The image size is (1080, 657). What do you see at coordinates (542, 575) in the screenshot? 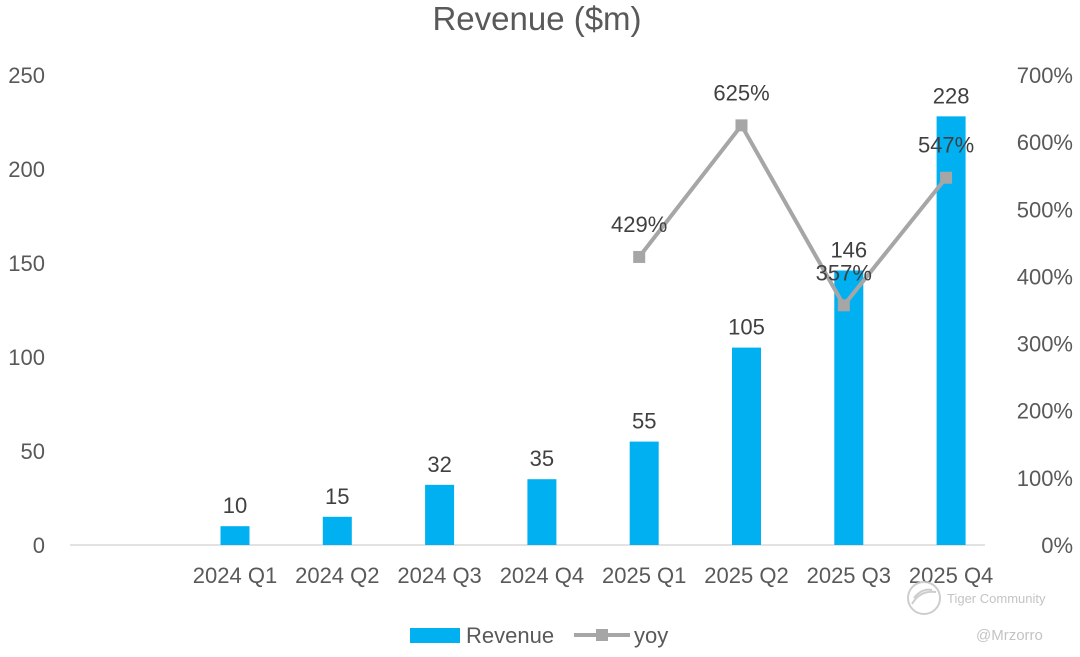
I see `x-axis-category-label: 2024 Q4` at bounding box center [542, 575].